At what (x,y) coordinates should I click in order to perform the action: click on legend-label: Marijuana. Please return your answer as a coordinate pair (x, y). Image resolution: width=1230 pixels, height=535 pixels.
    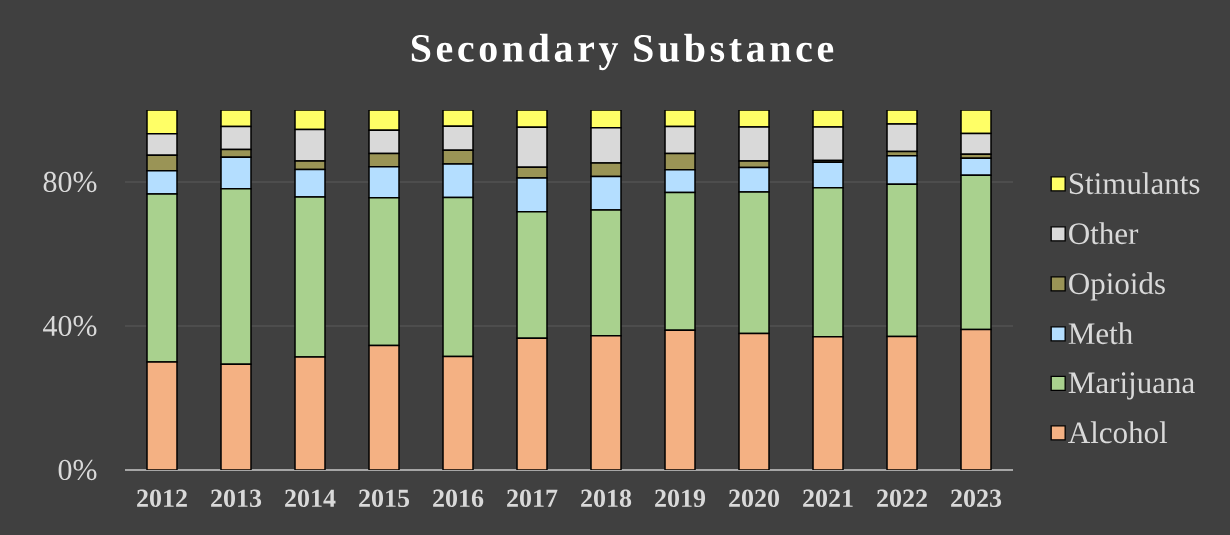
    Looking at the image, I should click on (1131, 386).